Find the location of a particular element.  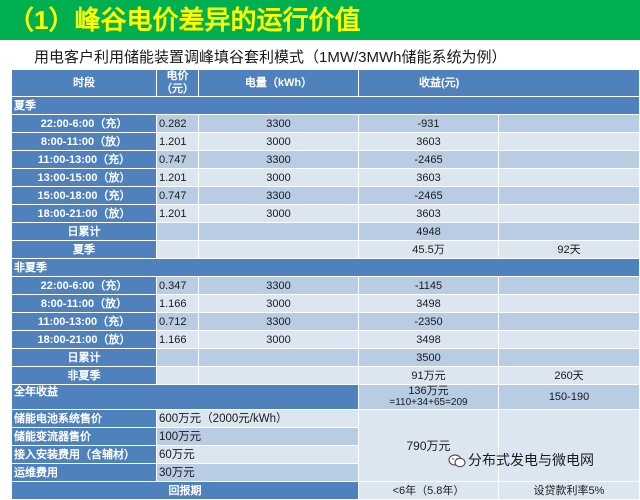

cost-label: 储能电池系统售价 is located at coordinates (84, 418).